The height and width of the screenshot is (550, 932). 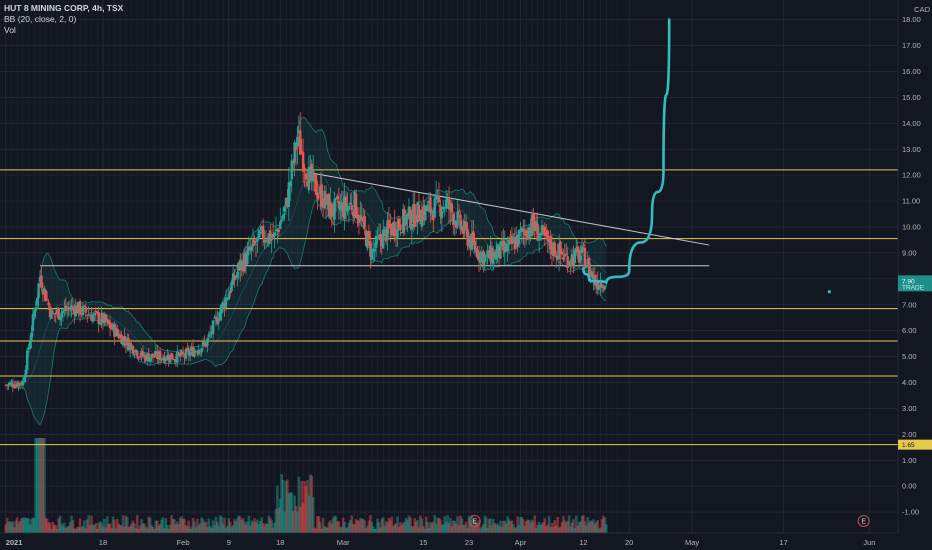 What do you see at coordinates (911, 149) in the screenshot?
I see `price-tick-label: 13.00` at bounding box center [911, 149].